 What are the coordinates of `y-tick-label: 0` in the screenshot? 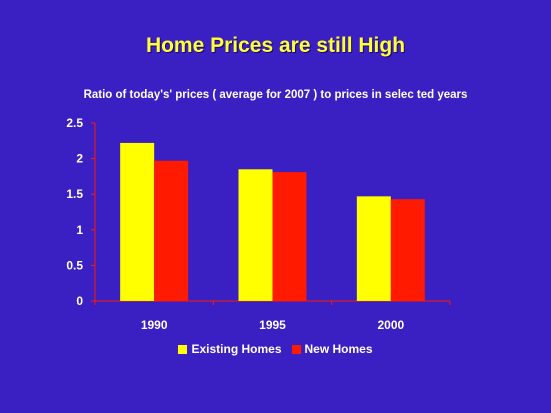 It's located at (79, 301).